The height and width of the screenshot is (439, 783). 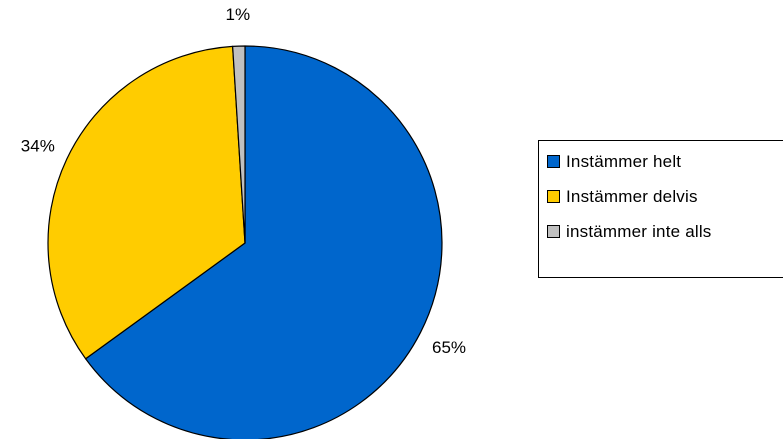 What do you see at coordinates (639, 231) in the screenshot?
I see `legend-label-instammer-inte-alls: instämmer inte alls` at bounding box center [639, 231].